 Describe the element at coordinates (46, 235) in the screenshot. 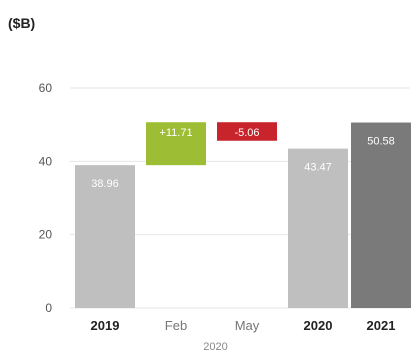

I see `y-tick-label-20: 20` at that location.